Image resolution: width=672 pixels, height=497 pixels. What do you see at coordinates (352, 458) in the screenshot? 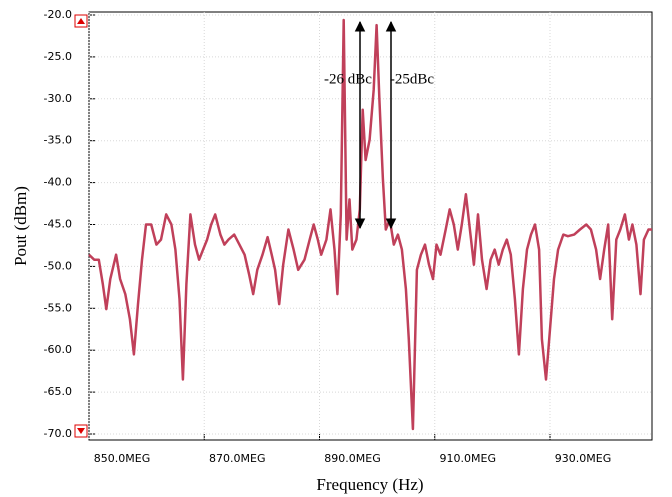
I see `x-tick-label: 890.0MEG` at bounding box center [352, 458].